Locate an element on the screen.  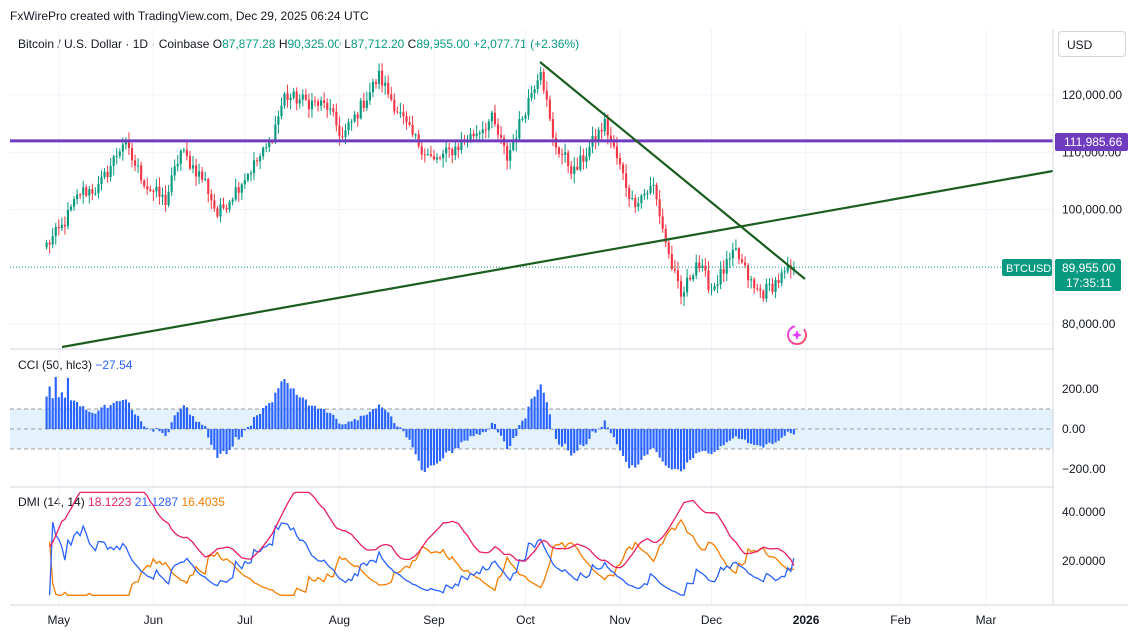
descending-trend-line is located at coordinates (672, 170).